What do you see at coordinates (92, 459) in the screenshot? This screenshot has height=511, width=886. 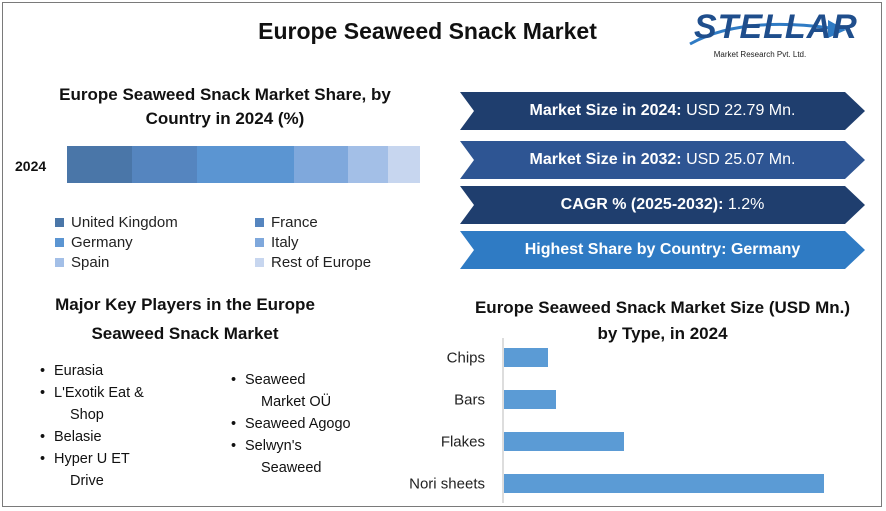 I see `key-player-name: Hyper U ET` at bounding box center [92, 459].